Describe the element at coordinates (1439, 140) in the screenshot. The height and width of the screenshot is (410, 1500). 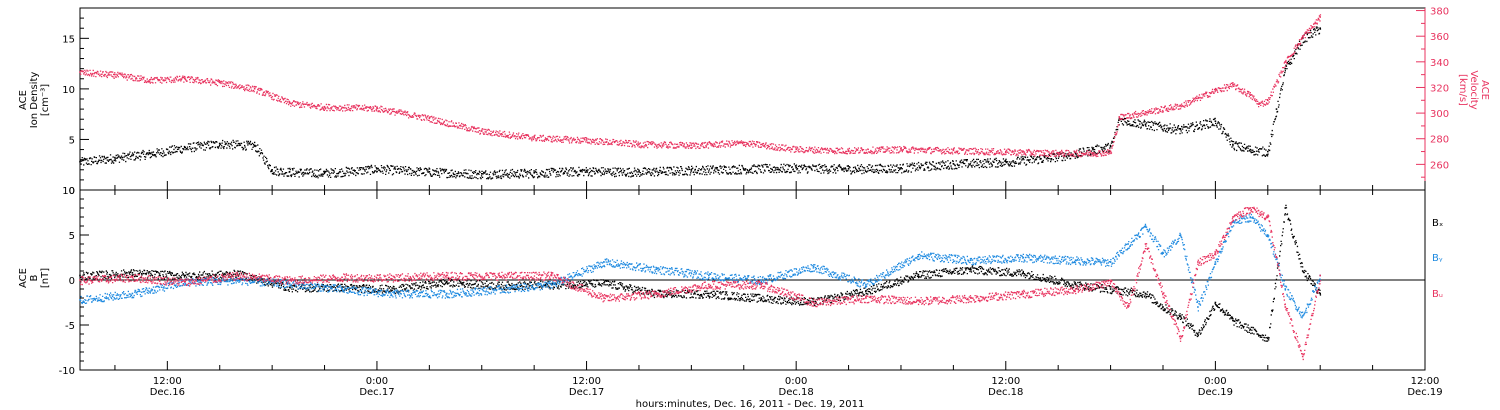
I see `velocity-tick-label-1: 280` at that location.